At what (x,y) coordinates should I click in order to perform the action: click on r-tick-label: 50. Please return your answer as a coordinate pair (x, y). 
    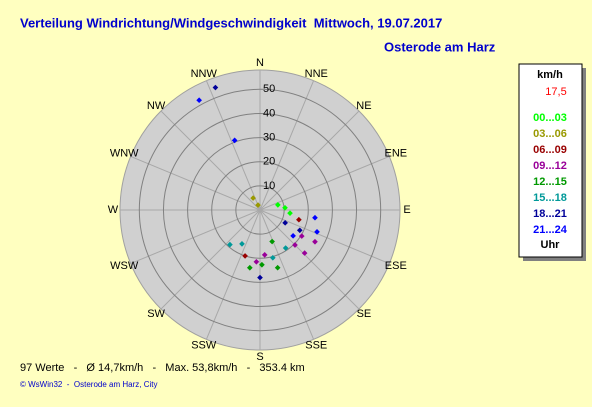
    Looking at the image, I should click on (269, 89).